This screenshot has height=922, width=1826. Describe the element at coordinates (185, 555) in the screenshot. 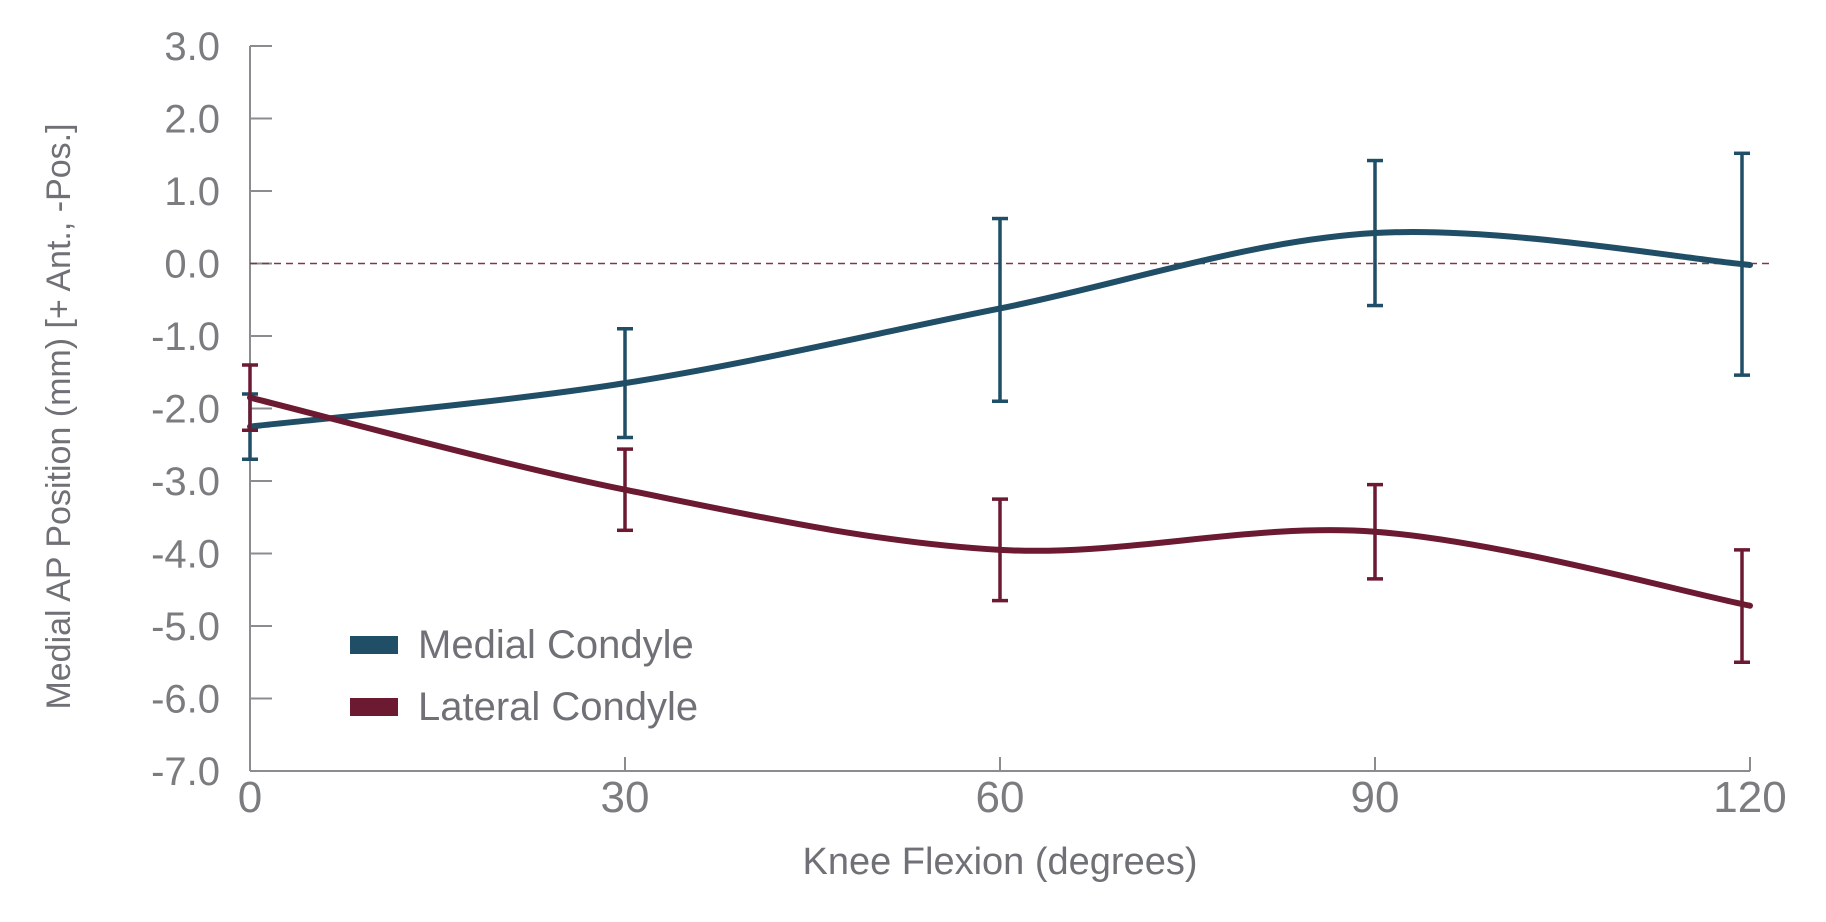

I see `y-tick-label: -4.0` at that location.